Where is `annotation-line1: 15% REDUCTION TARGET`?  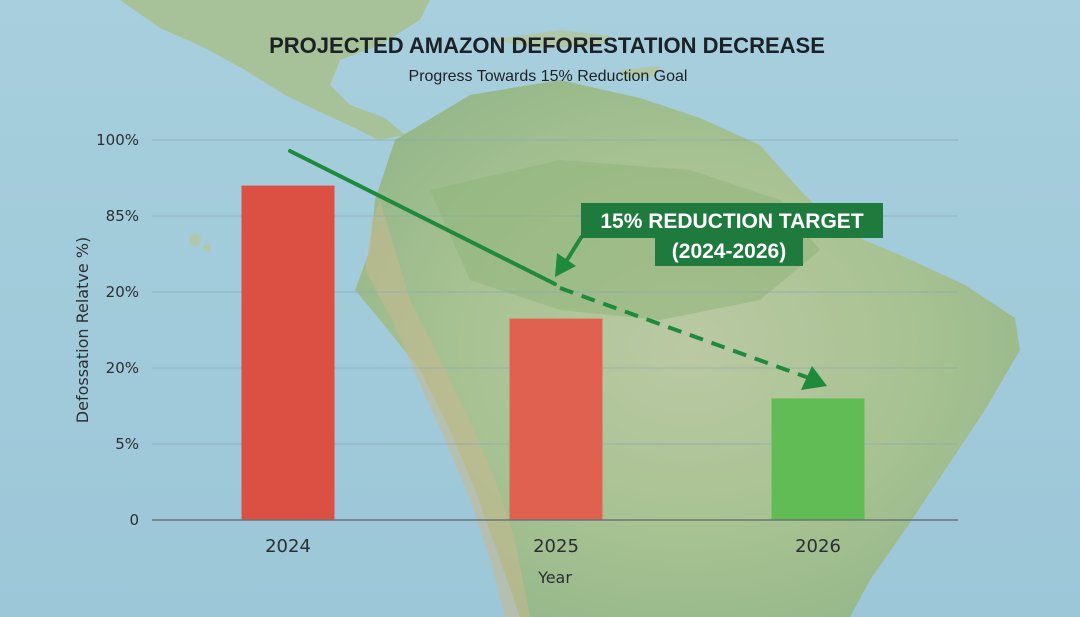
annotation-line1: 15% REDUCTION TARGET is located at coordinates (731, 221).